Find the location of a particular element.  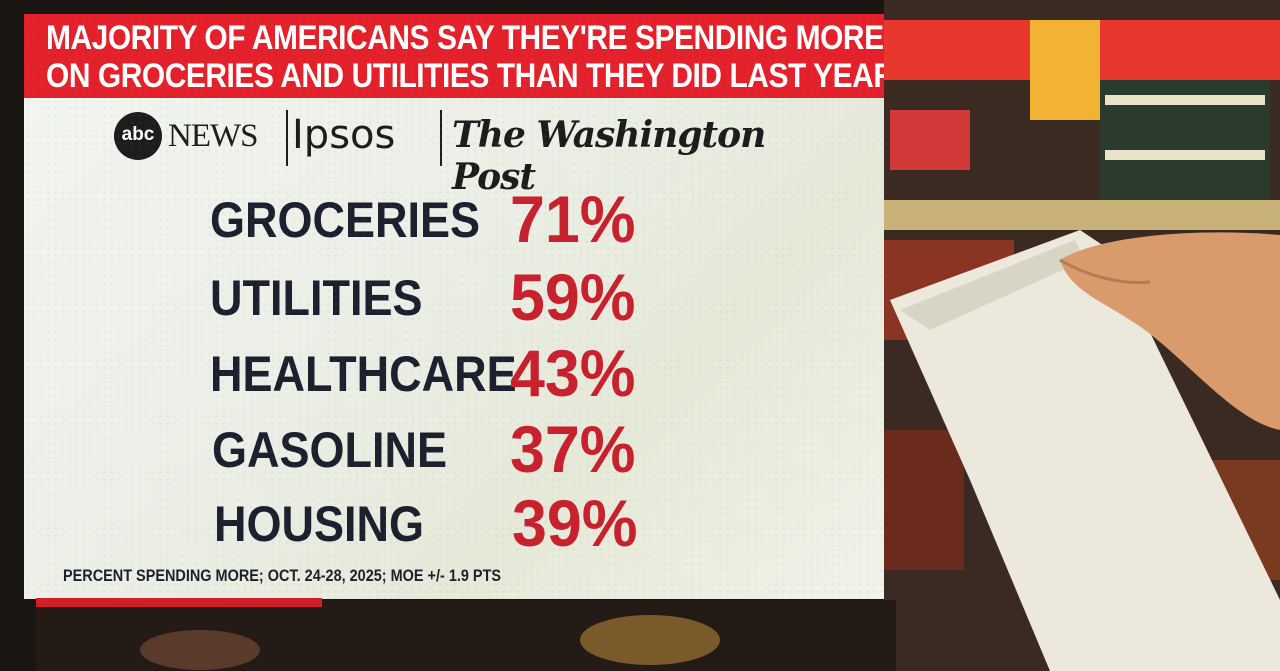

value-label-groceries: 71% is located at coordinates (573, 219).